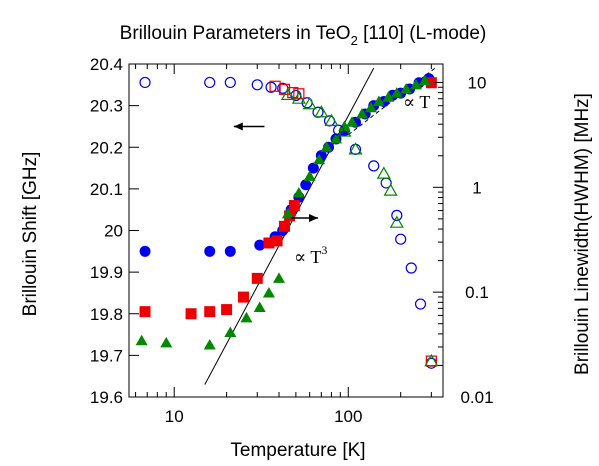 This screenshot has width=599, height=466. I want to click on y2-tick-label: 1, so click(476, 187).